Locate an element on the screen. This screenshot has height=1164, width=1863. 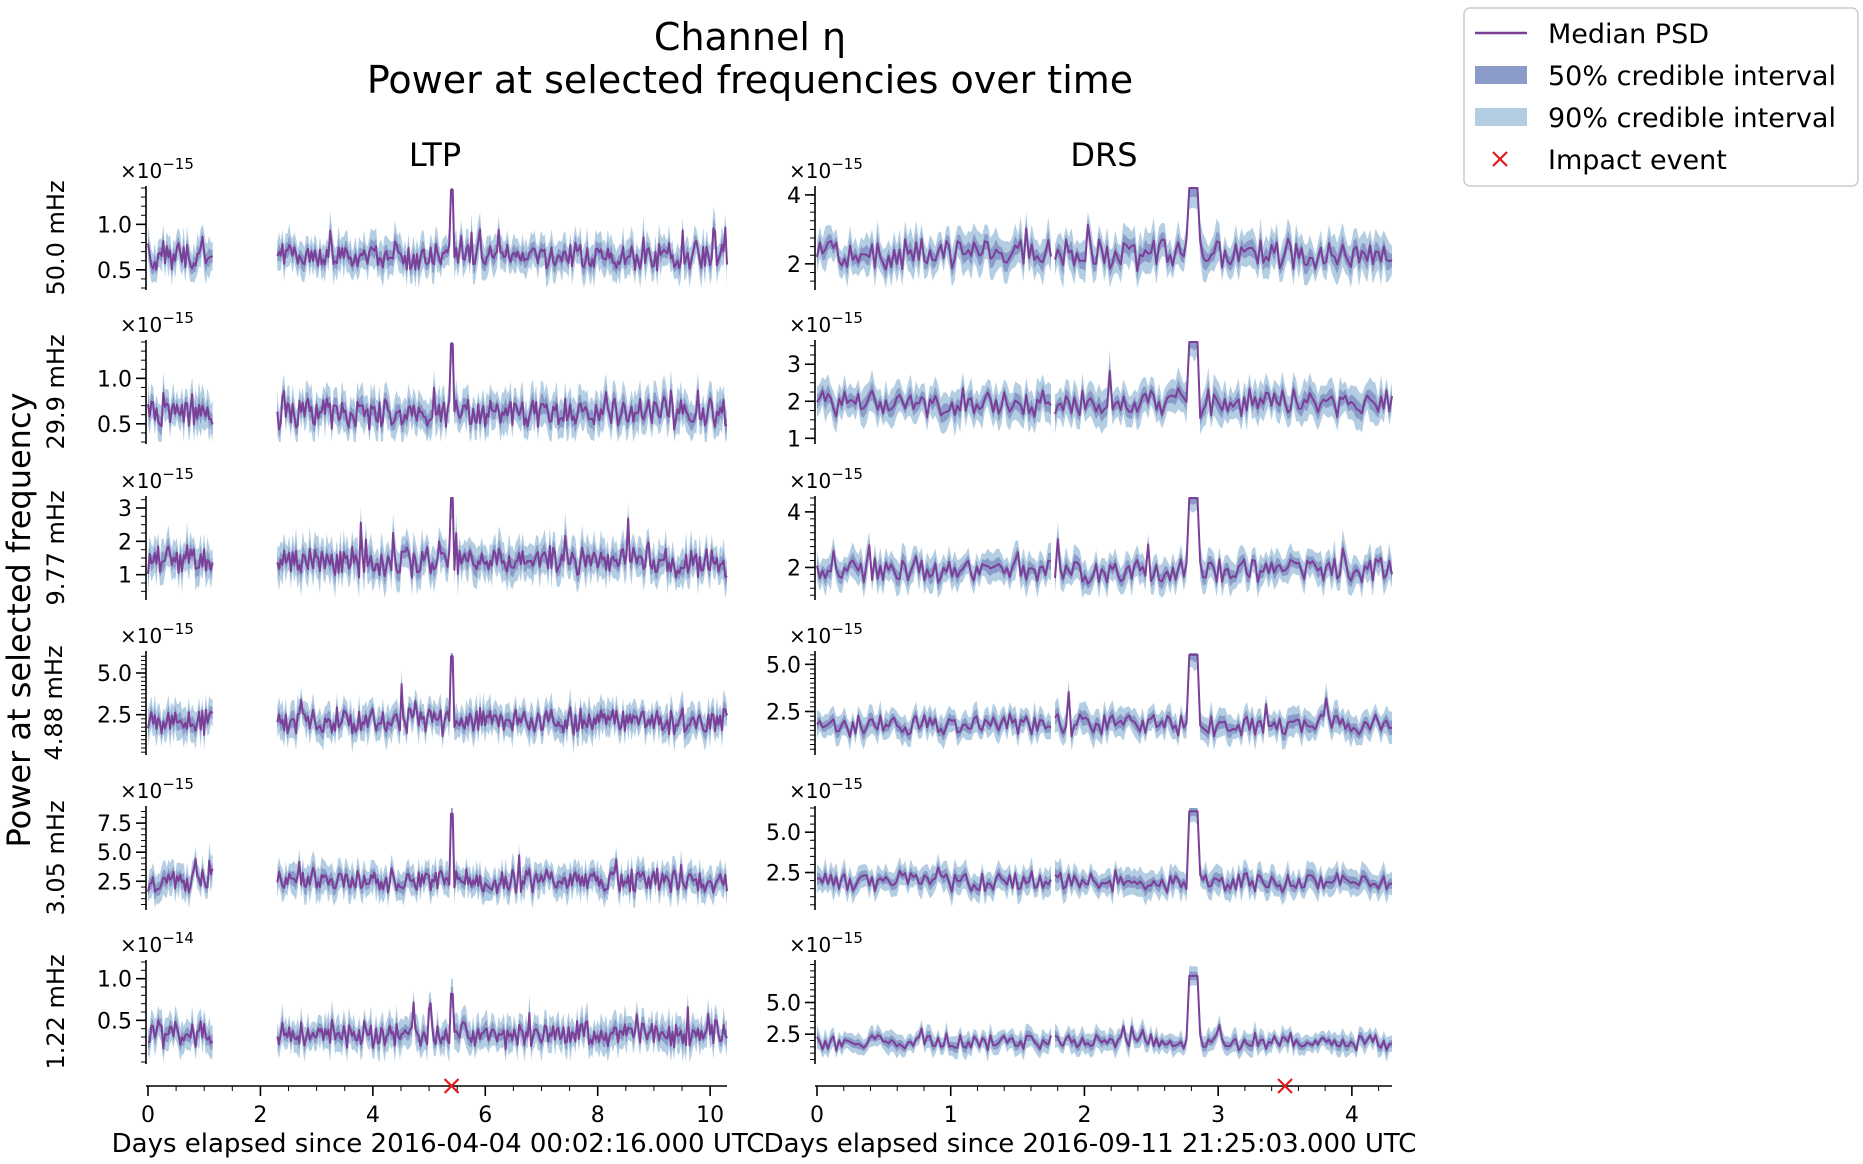
chart-subtitle: Power at selected frequencies over time is located at coordinates (750, 80).